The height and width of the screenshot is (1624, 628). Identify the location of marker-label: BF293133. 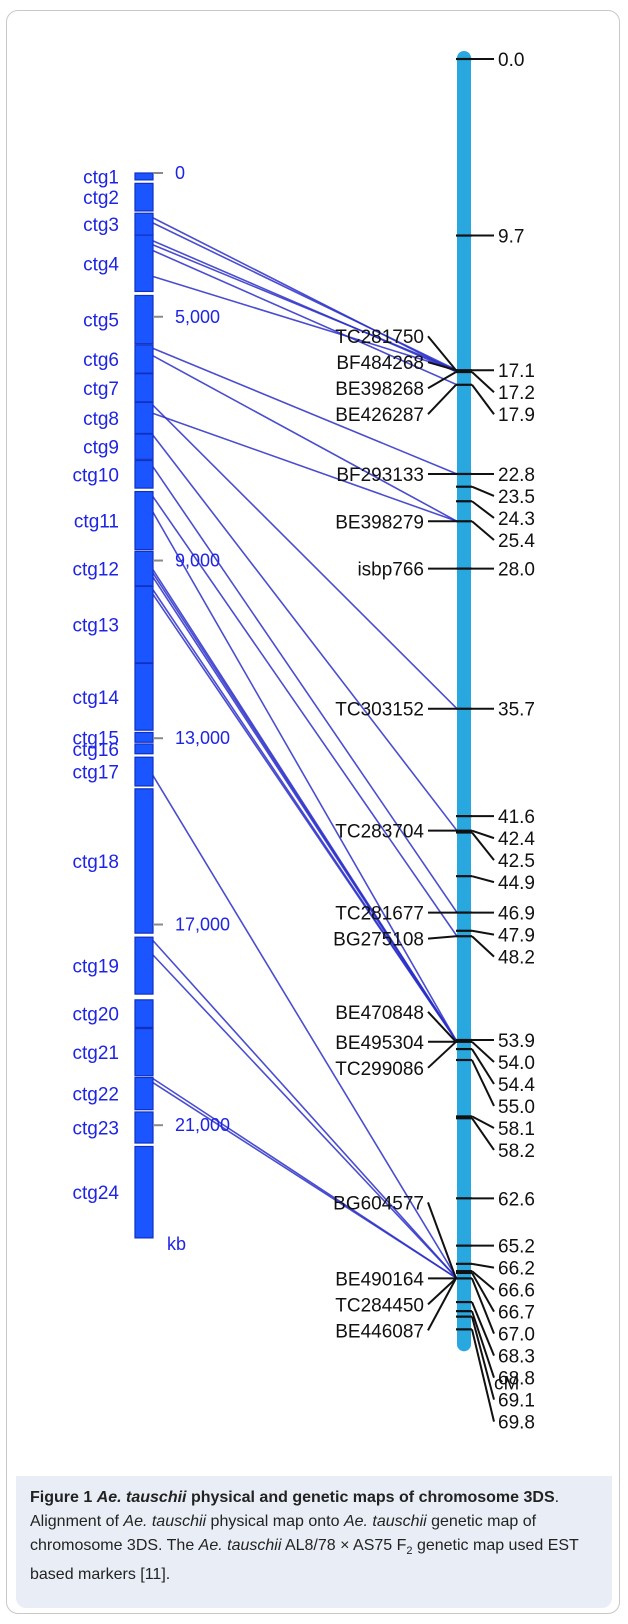
(380, 475).